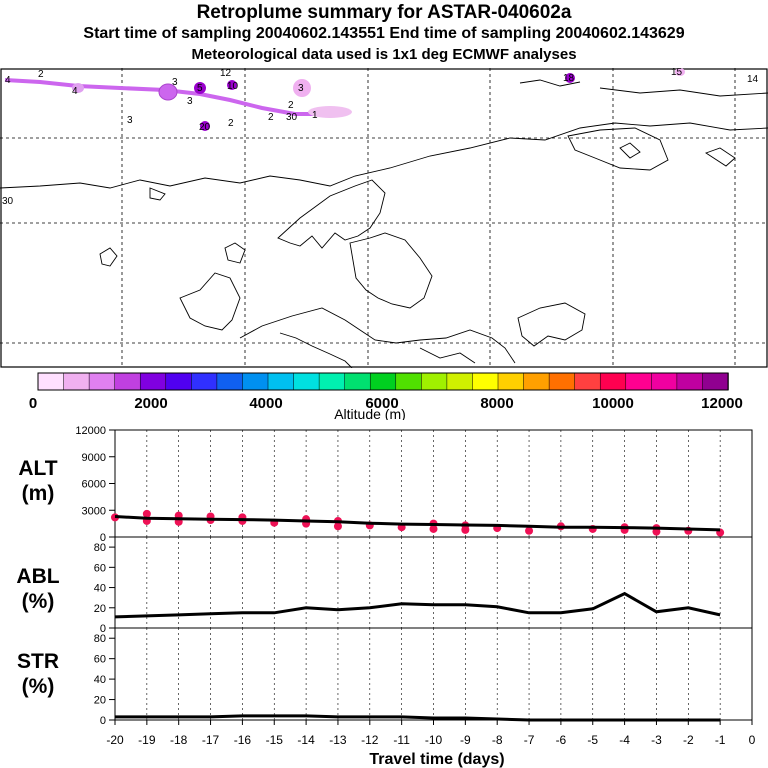 This screenshot has height=768, width=768. What do you see at coordinates (656, 740) in the screenshot?
I see `x-tick-label: -3` at bounding box center [656, 740].